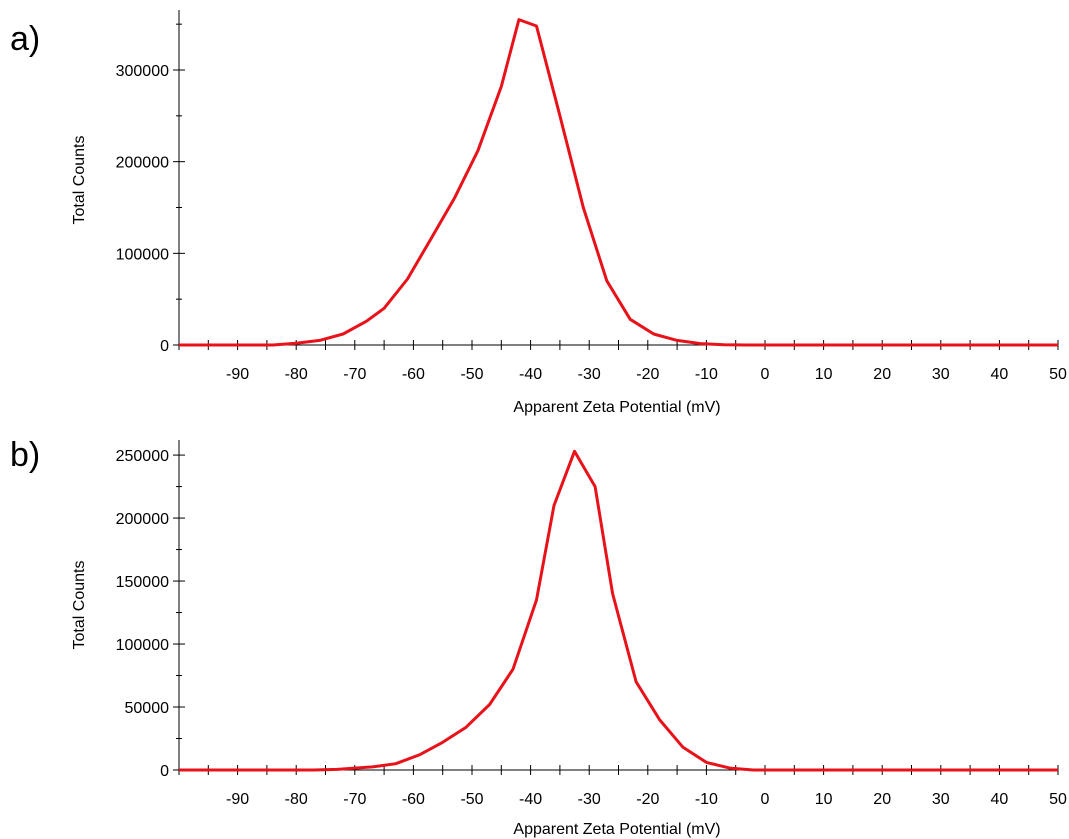 The width and height of the screenshot is (1069, 839). Describe the element at coordinates (147, 708) in the screenshot. I see `y-tick-label: 50000` at that location.